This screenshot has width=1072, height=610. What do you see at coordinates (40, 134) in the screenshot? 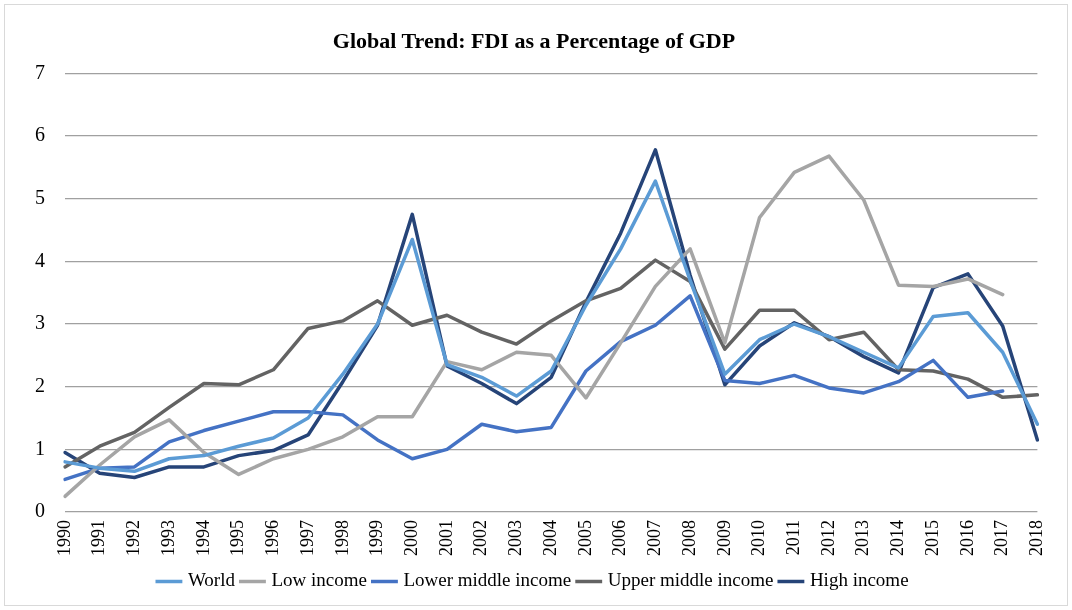
I see `y-tick-label: 6` at bounding box center [40, 134].